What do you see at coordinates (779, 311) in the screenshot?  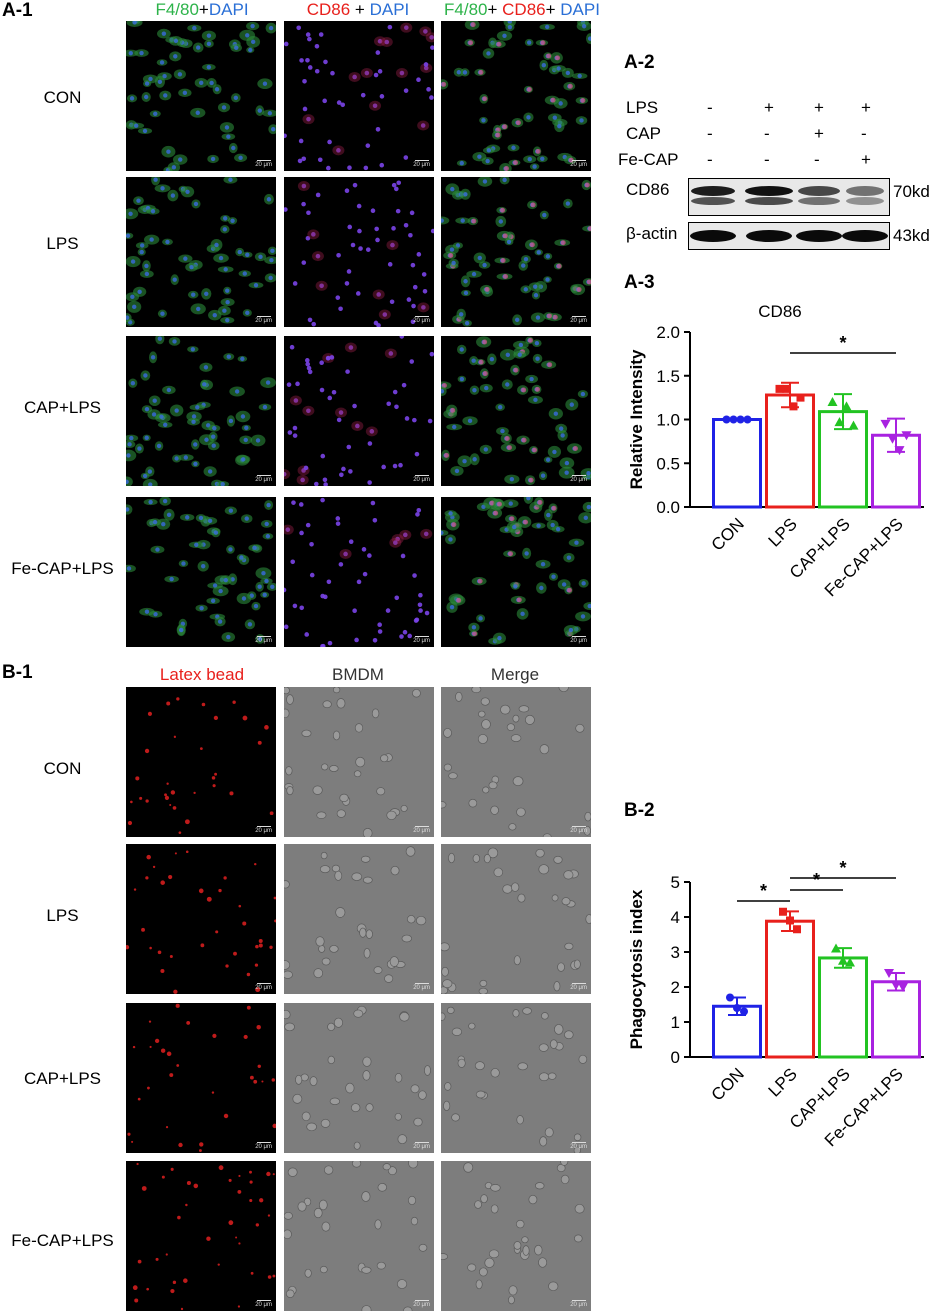 I see `chart-title: CD86` at bounding box center [779, 311].